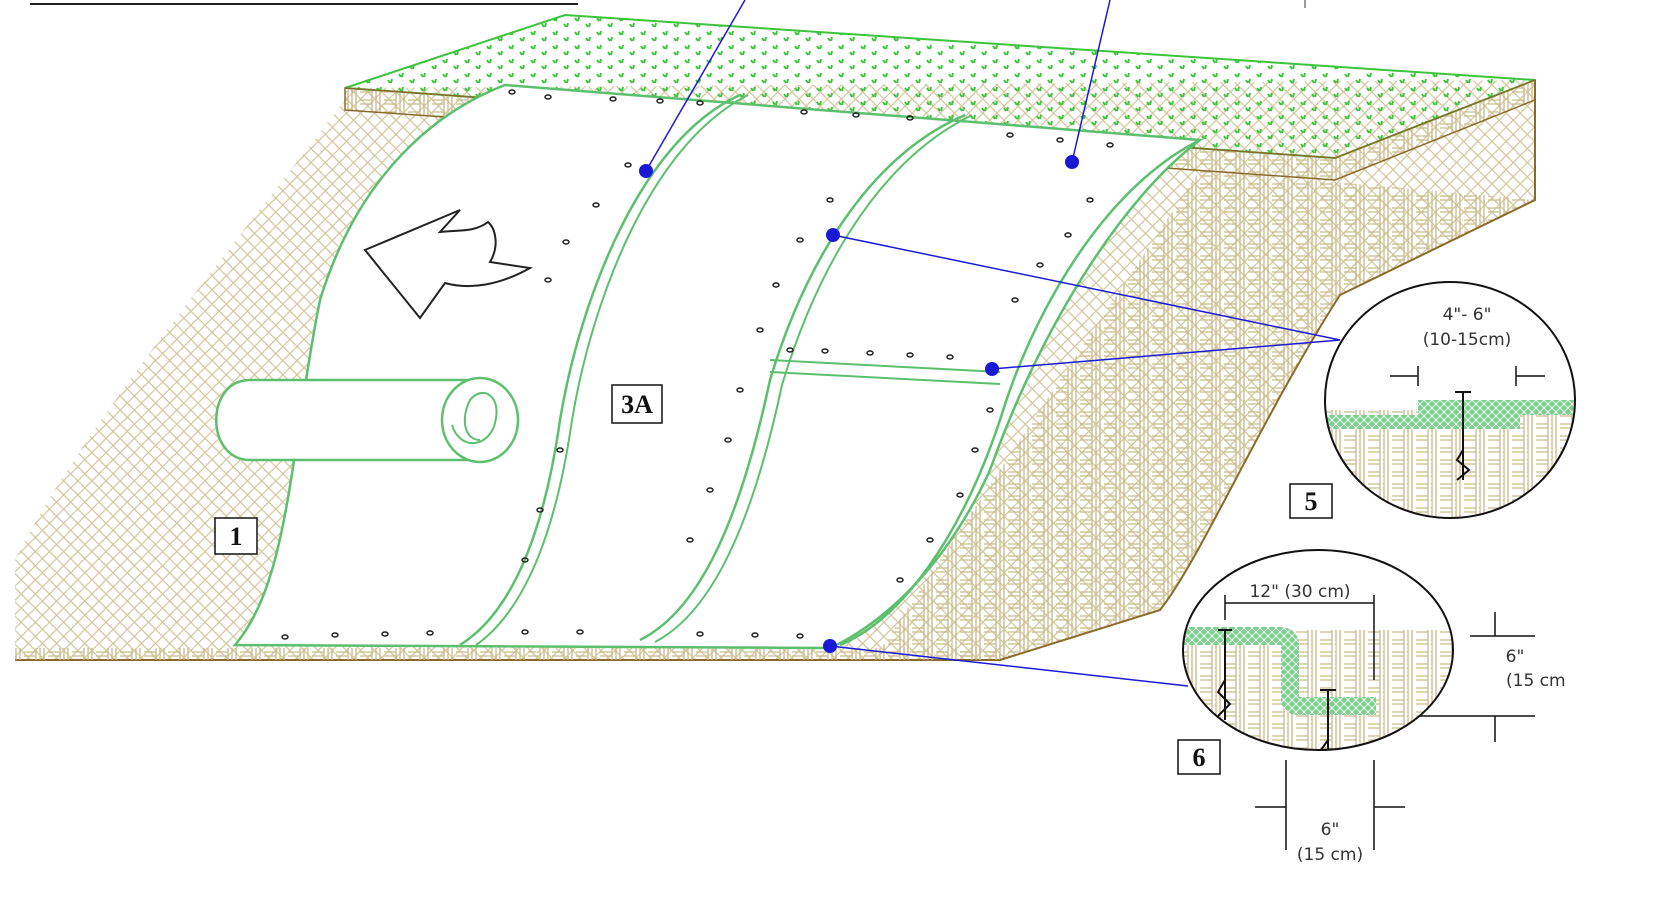 This screenshot has height=916, width=1659. What do you see at coordinates (1467, 340) in the screenshot?
I see `dimension: (10-15cm)` at bounding box center [1467, 340].